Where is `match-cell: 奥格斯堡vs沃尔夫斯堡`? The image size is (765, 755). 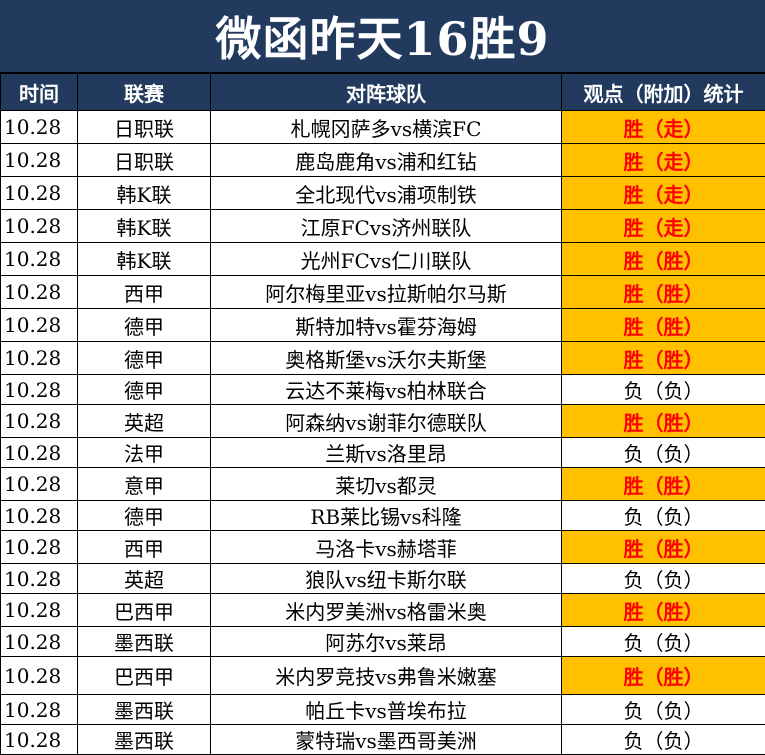 match-cell: 奥格斯堡vs沃尔夫斯堡 is located at coordinates (386, 358).